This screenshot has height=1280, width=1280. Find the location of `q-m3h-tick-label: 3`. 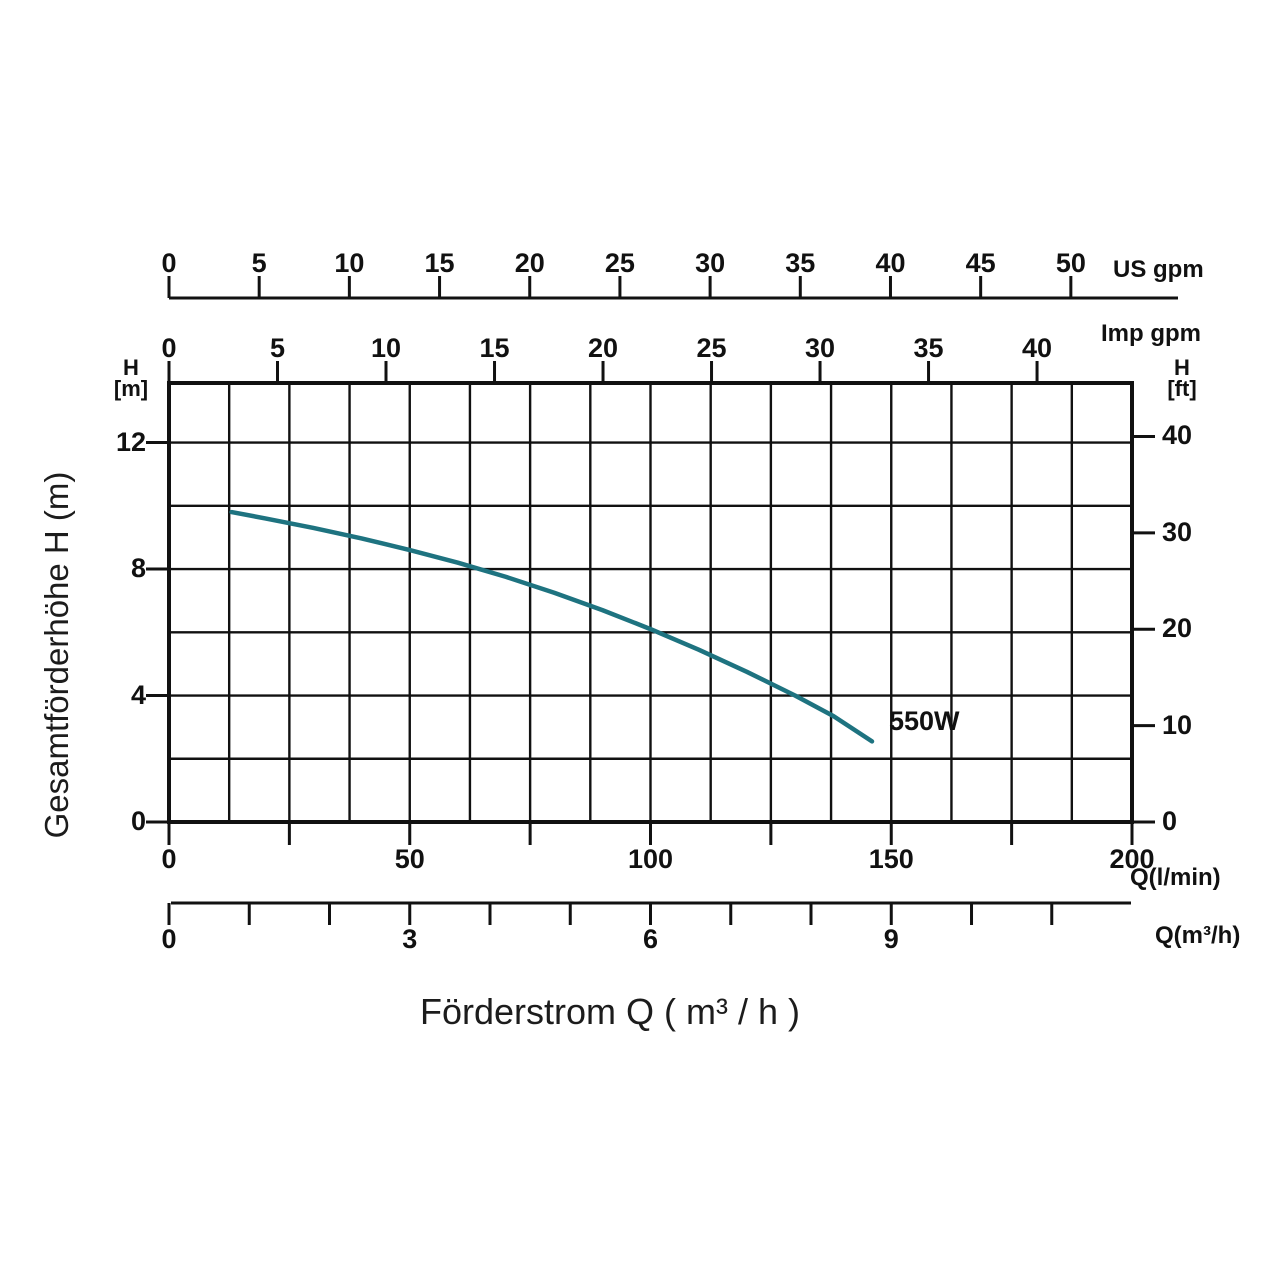

q-m3h-tick-label: 3 is located at coordinates (410, 939).